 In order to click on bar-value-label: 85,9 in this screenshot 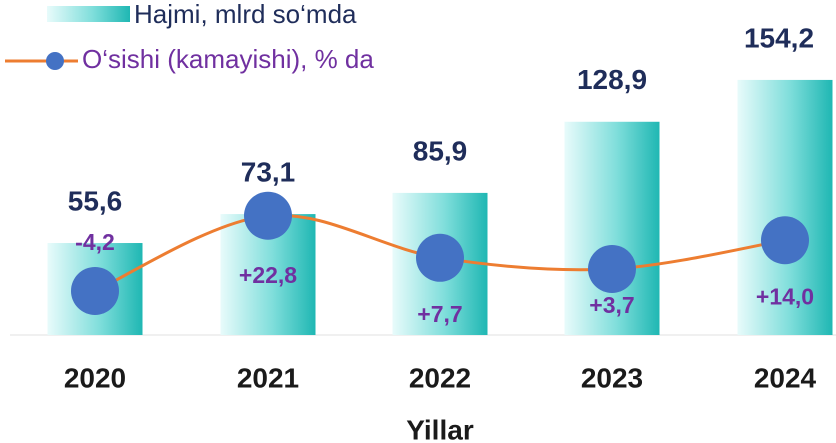, I will do `click(440, 150)`.